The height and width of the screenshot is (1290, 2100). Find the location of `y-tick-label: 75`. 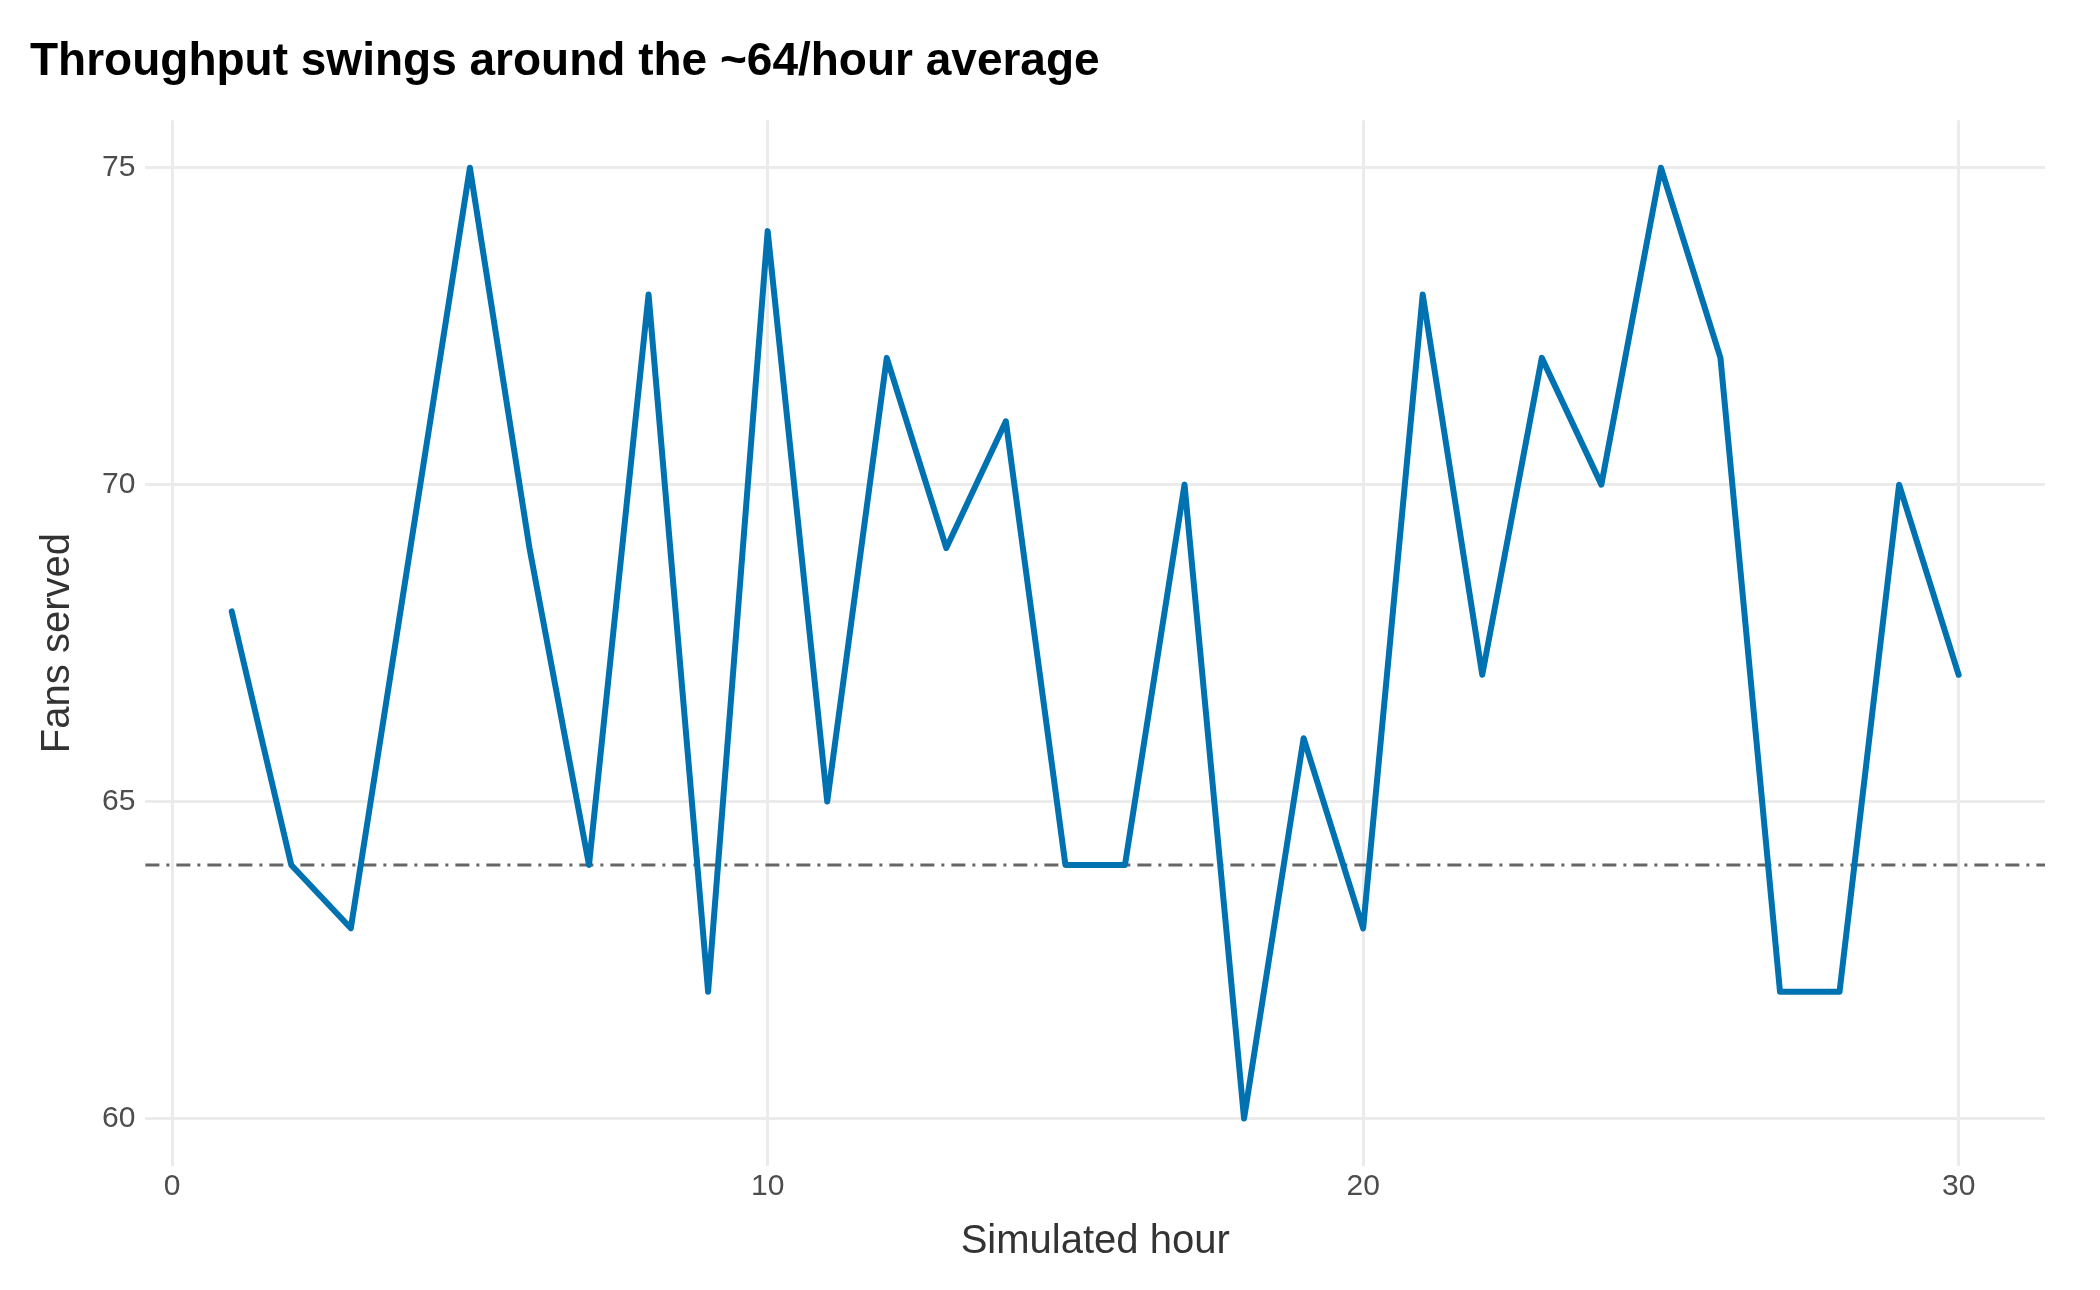

y-tick-label: 75 is located at coordinates (118, 165).